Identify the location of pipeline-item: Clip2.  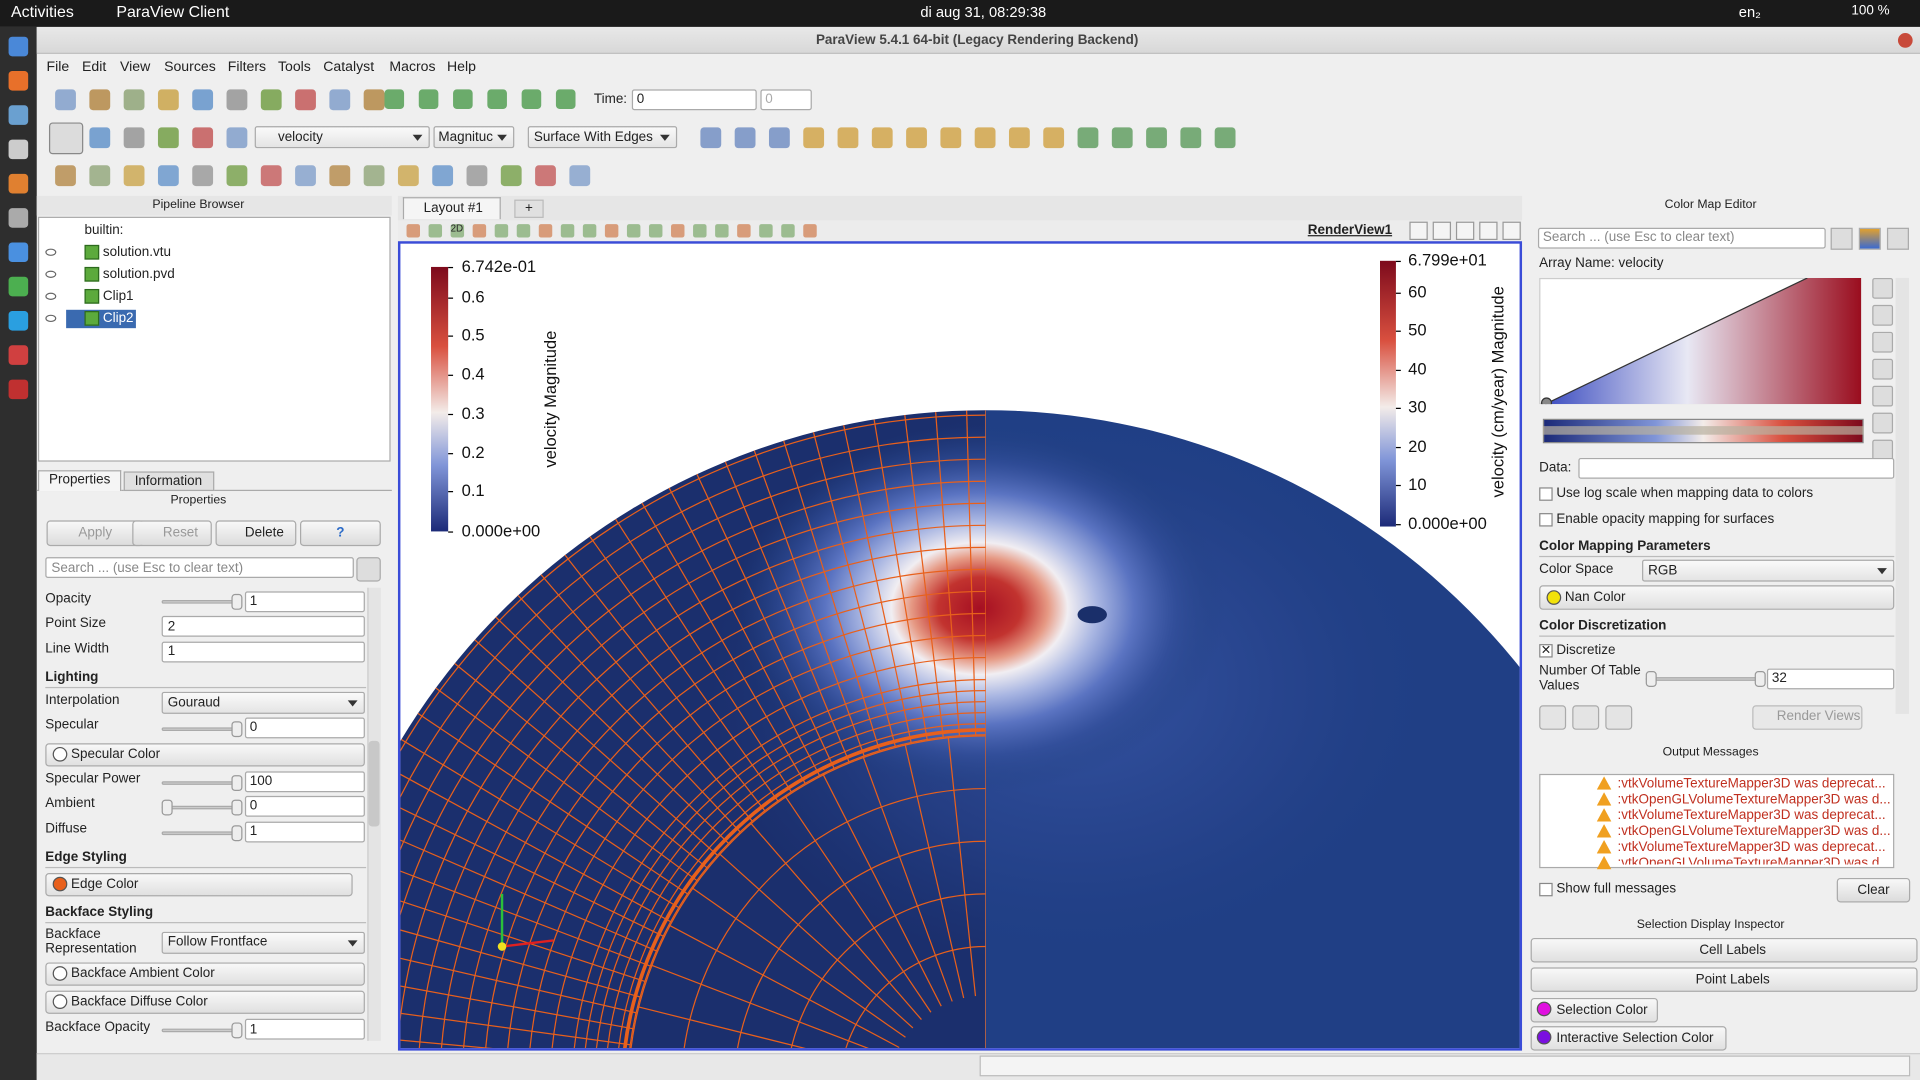
(118, 318).